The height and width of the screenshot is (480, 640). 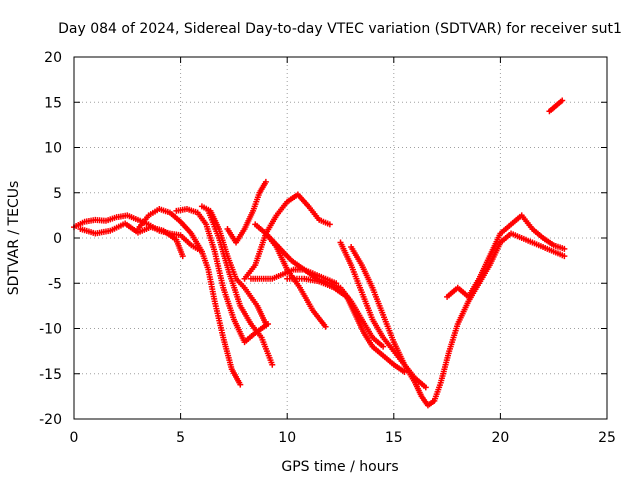 What do you see at coordinates (53, 58) in the screenshot?
I see `y-tick-label: 20` at bounding box center [53, 58].